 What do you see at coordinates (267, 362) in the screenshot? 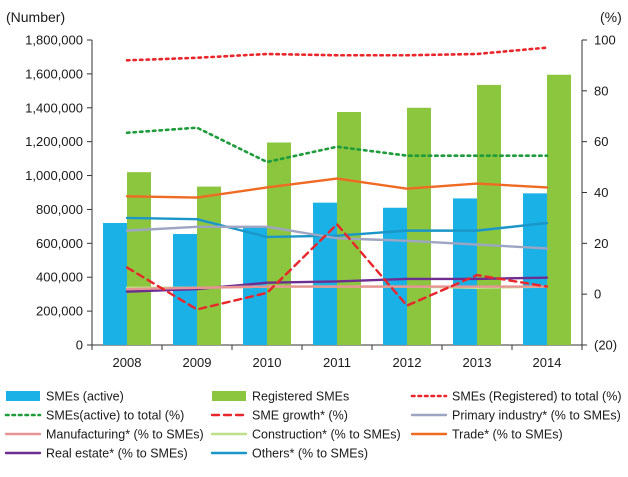
I see `x-tick-label: 2010` at bounding box center [267, 362].